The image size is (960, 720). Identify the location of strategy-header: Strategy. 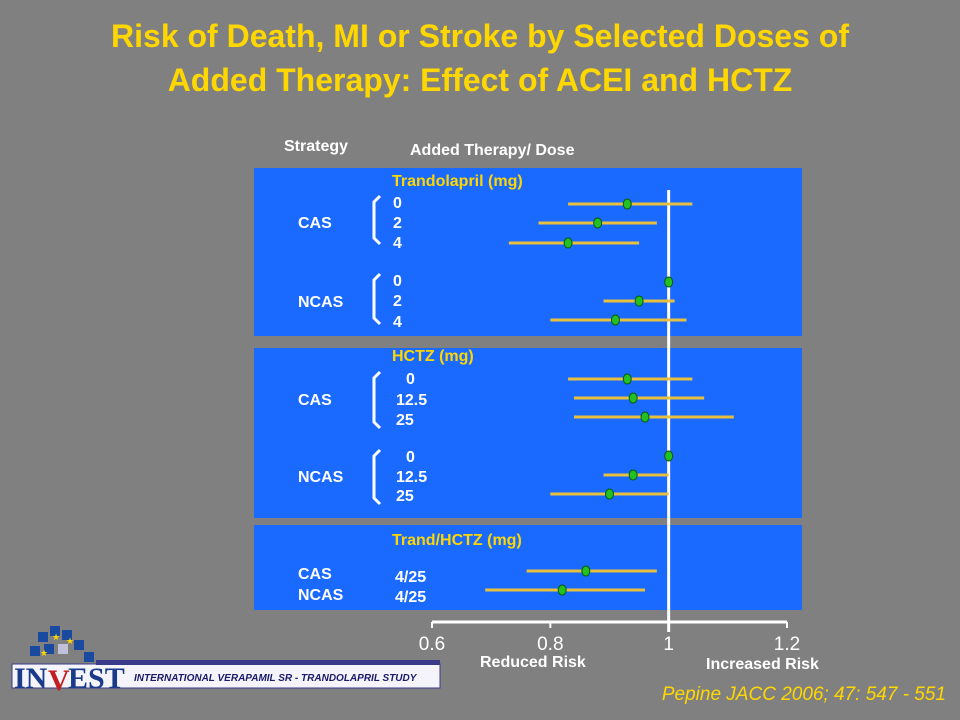
(316, 146).